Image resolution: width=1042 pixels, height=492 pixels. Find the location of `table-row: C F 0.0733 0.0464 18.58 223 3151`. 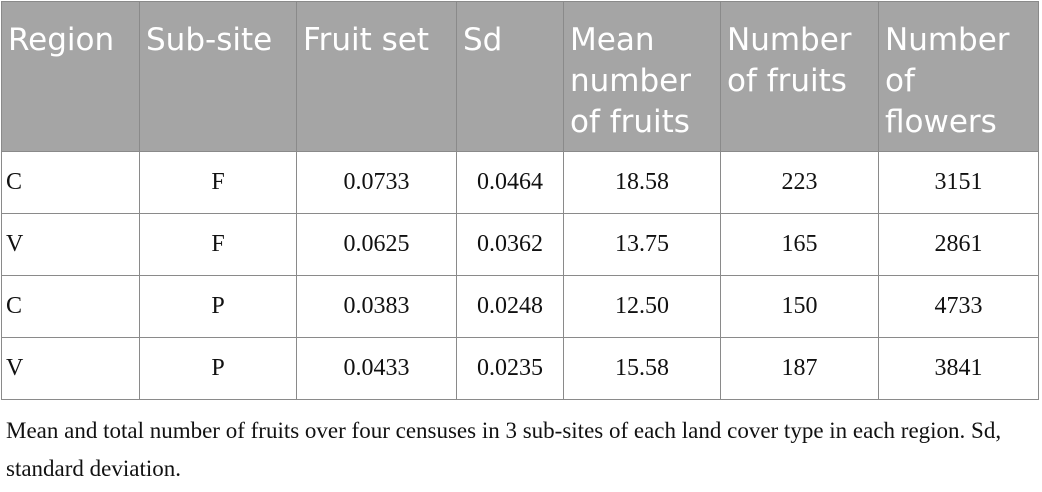

table-row: C F 0.0733 0.0464 18.58 223 3151 is located at coordinates (520, 182).